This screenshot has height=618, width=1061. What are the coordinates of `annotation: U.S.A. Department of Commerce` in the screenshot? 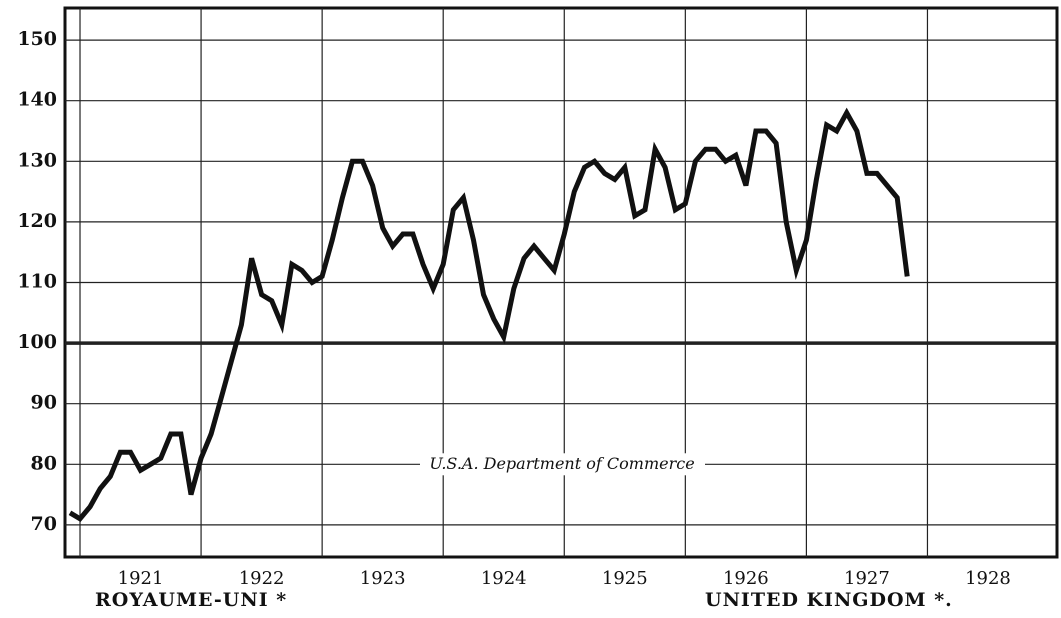 It's located at (561, 463).